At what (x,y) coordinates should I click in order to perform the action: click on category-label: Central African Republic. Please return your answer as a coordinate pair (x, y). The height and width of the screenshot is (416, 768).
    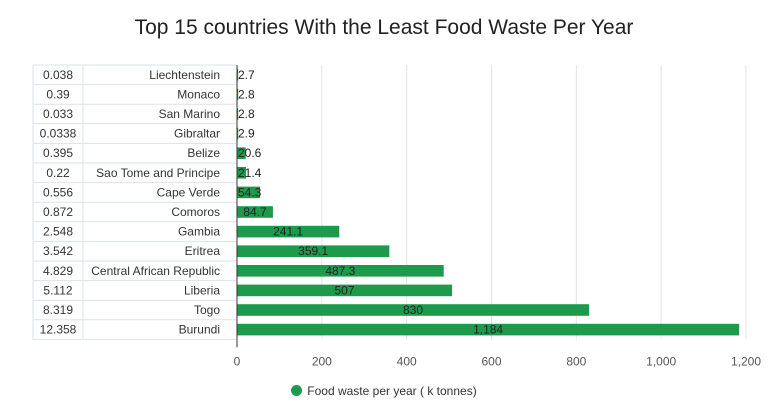
    Looking at the image, I should click on (155, 271).